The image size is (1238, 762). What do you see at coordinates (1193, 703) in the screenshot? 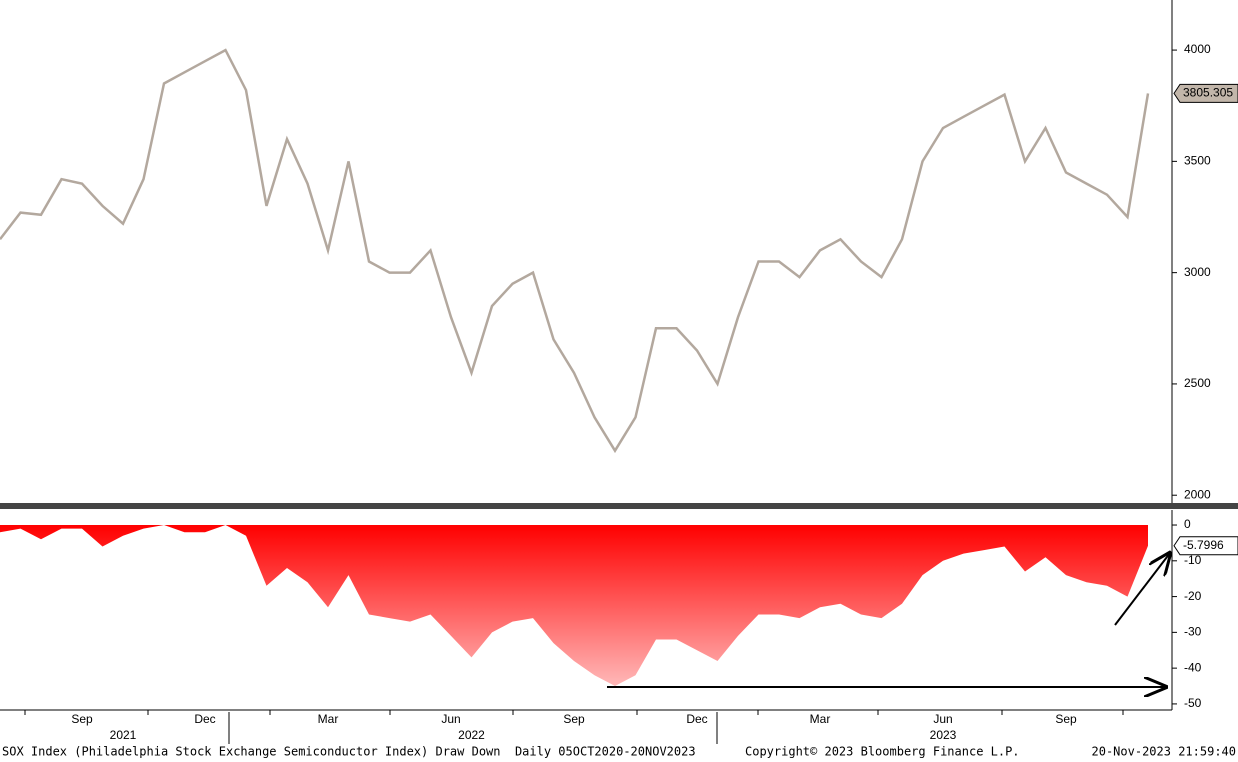
I see `y-tick-label: -50` at bounding box center [1193, 703].